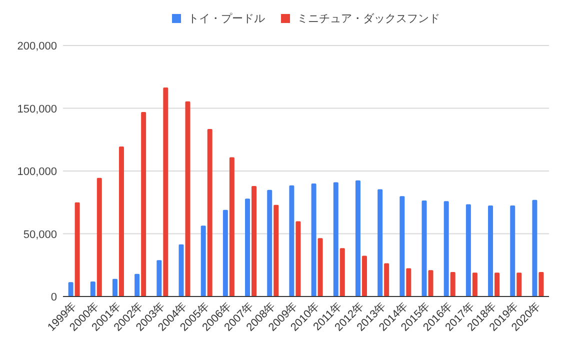 Image resolution: width=566 pixels, height=350 pixels. Describe the element at coordinates (37, 46) in the screenshot. I see `y-tick-label: 200,000` at that location.